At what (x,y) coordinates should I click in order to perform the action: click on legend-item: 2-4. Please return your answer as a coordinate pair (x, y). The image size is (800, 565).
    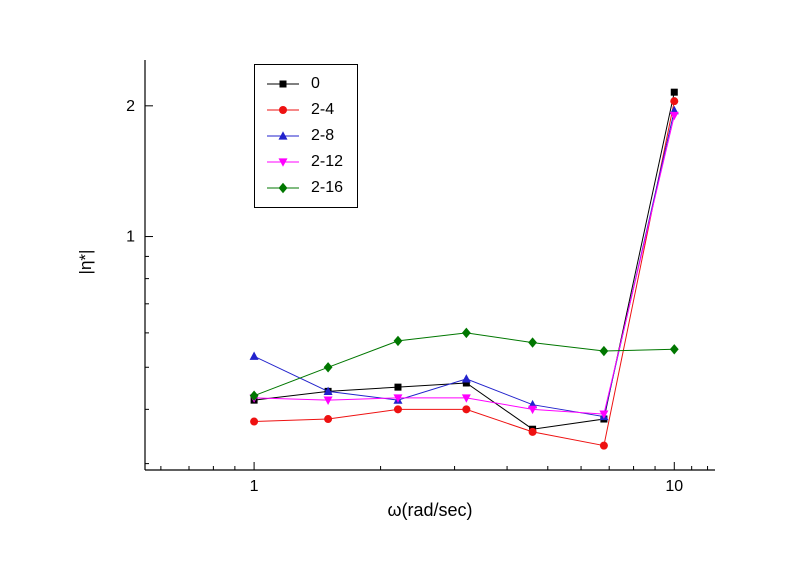
    Looking at the image, I should click on (303, 110).